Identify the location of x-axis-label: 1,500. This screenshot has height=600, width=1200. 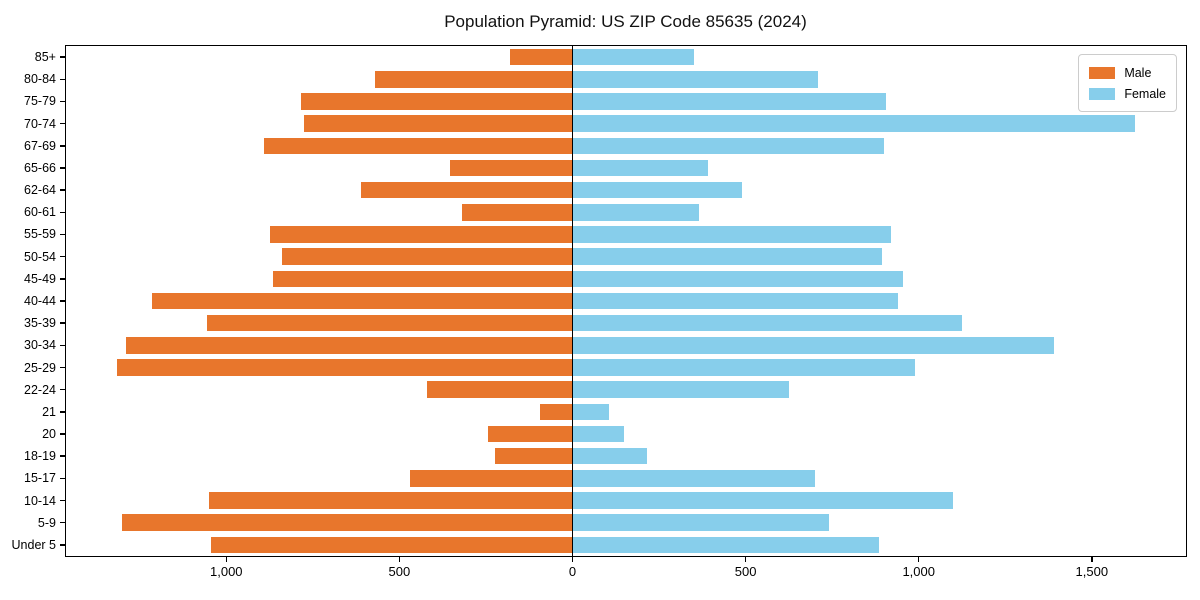
(1092, 571).